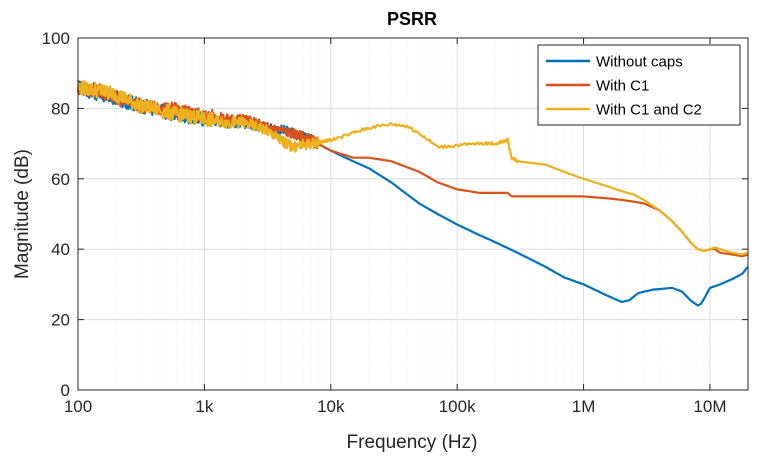 This screenshot has height=463, width=768. What do you see at coordinates (457, 406) in the screenshot?
I see `x-tick-label: 100k` at bounding box center [457, 406].